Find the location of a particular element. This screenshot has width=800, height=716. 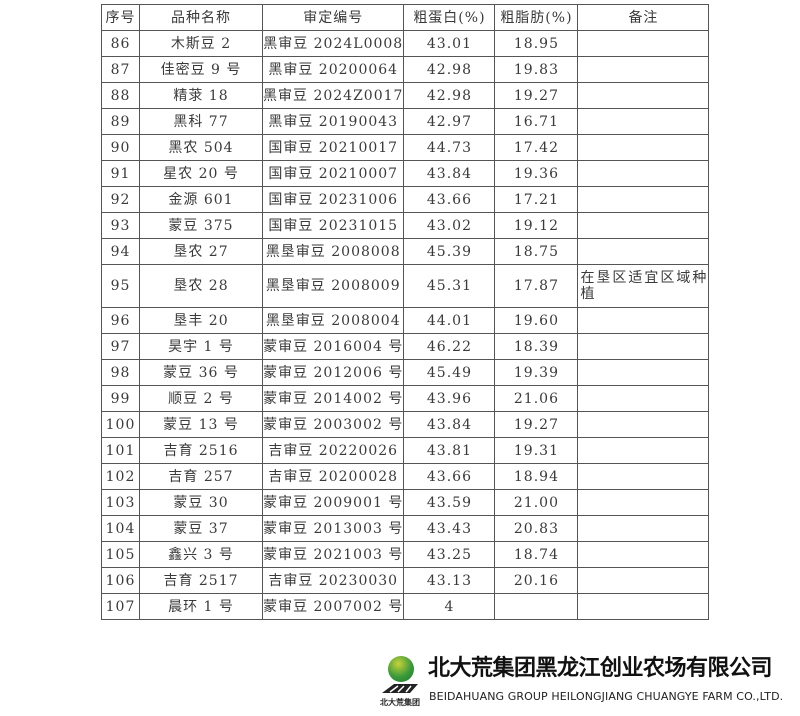

variety-name-cell: 蒙豆 37 is located at coordinates (201, 528).